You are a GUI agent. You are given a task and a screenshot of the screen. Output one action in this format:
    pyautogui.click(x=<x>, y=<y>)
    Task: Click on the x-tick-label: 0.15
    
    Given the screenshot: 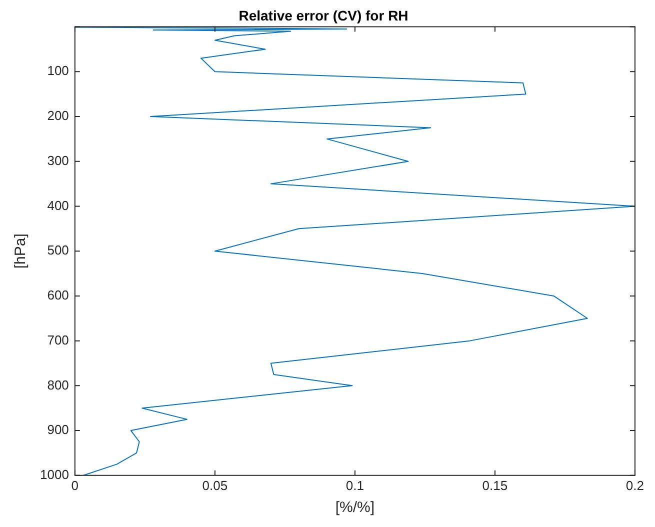 What is the action you would take?
    pyautogui.click(x=495, y=485)
    